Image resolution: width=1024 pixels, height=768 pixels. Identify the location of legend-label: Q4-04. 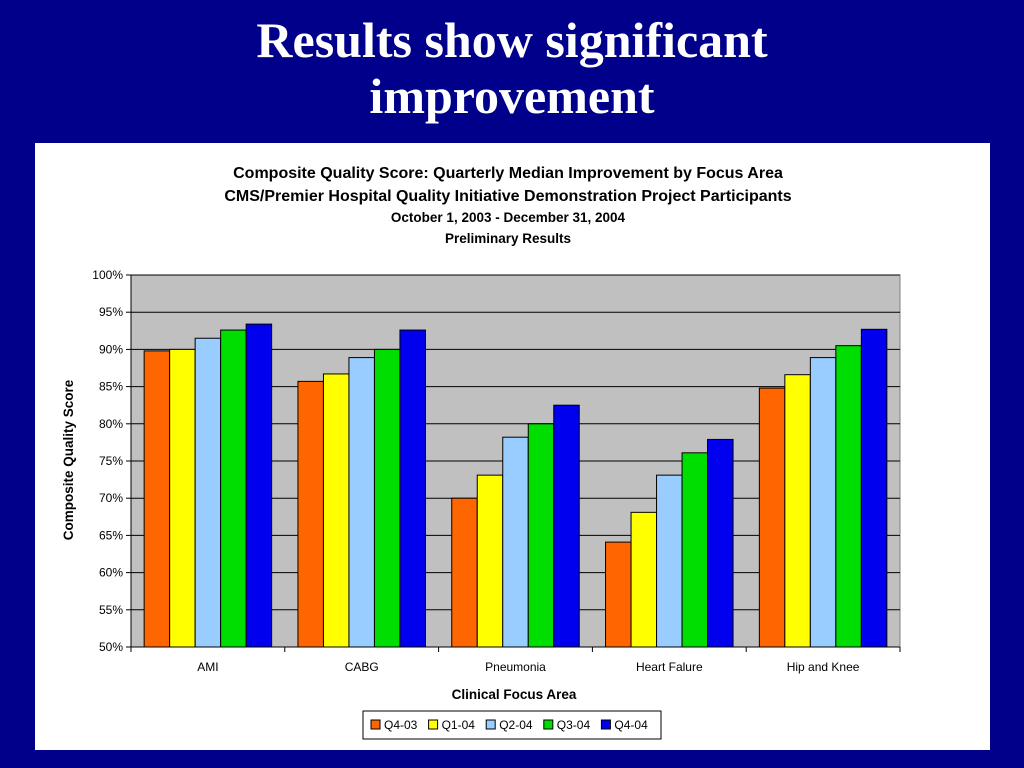
(631, 725).